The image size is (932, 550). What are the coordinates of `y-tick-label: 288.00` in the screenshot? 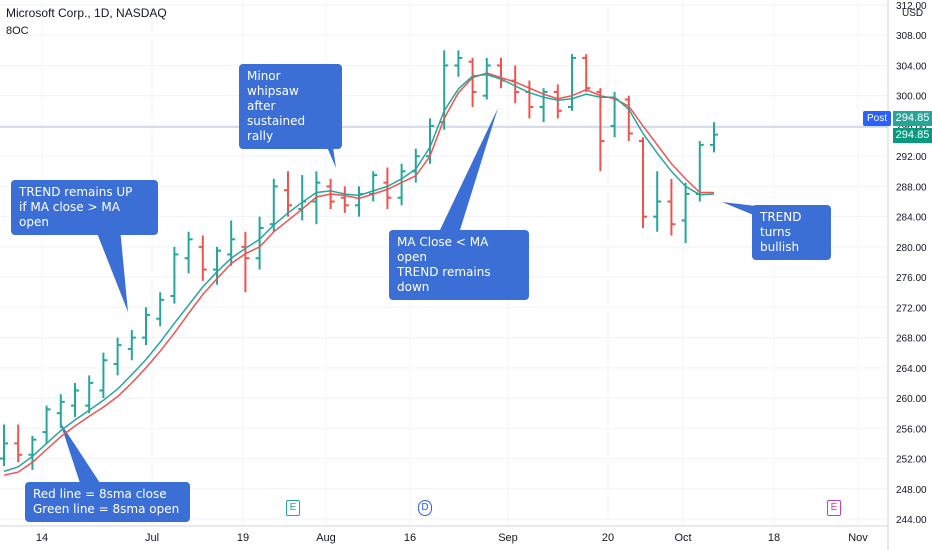 It's located at (911, 187).